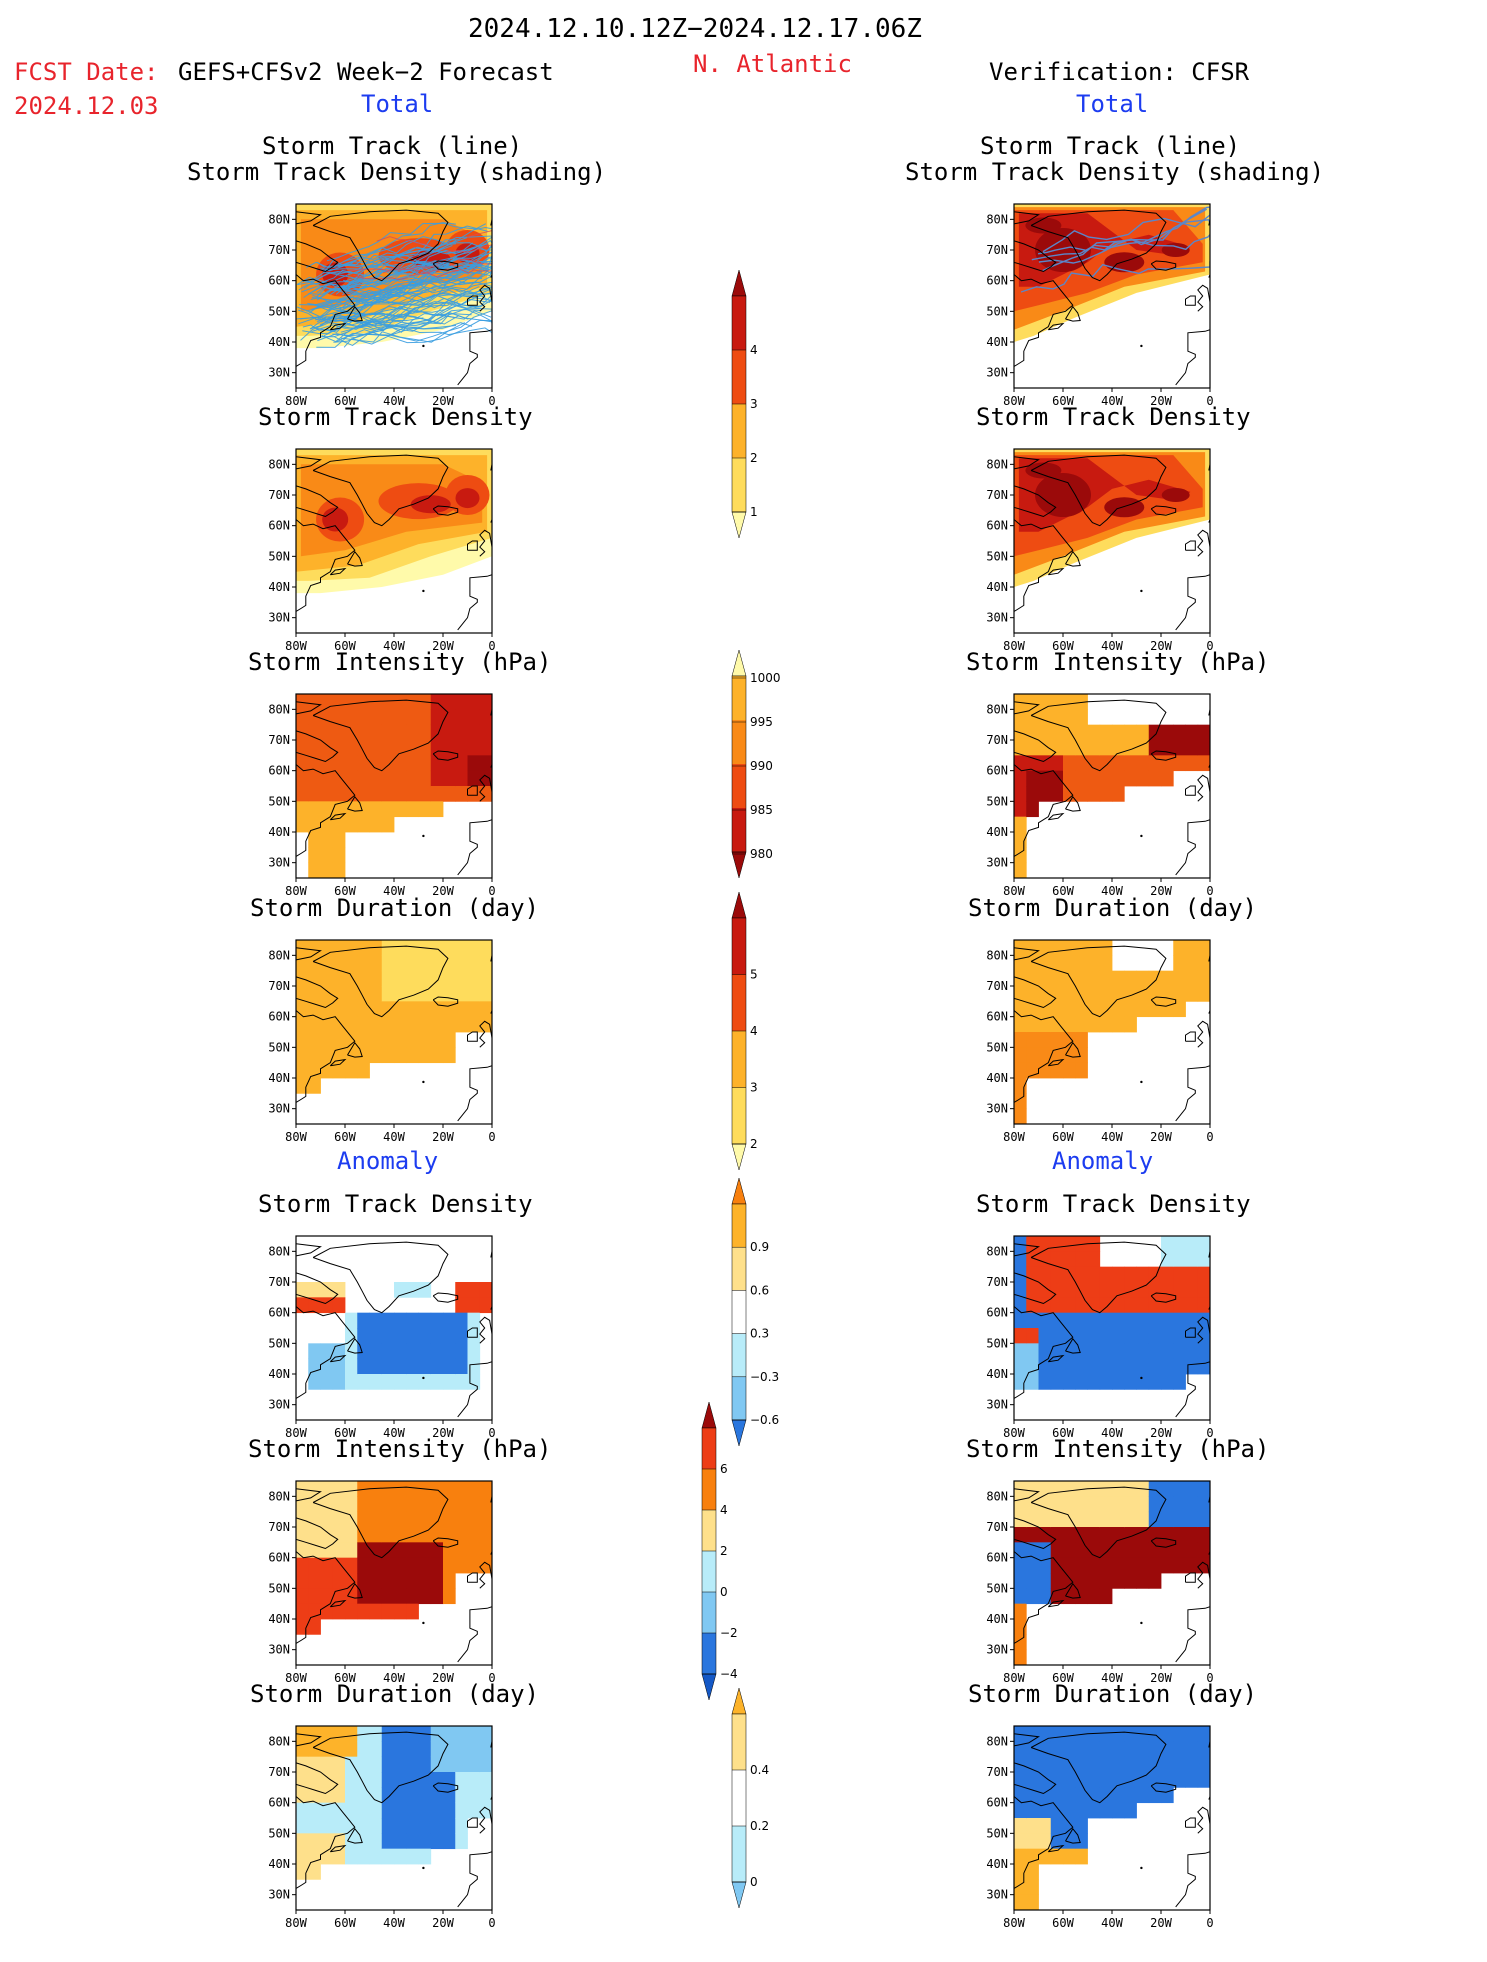 The width and height of the screenshot is (1487, 1962). Describe the element at coordinates (754, 512) in the screenshot. I see `colorbar-tick-label: 1` at that location.